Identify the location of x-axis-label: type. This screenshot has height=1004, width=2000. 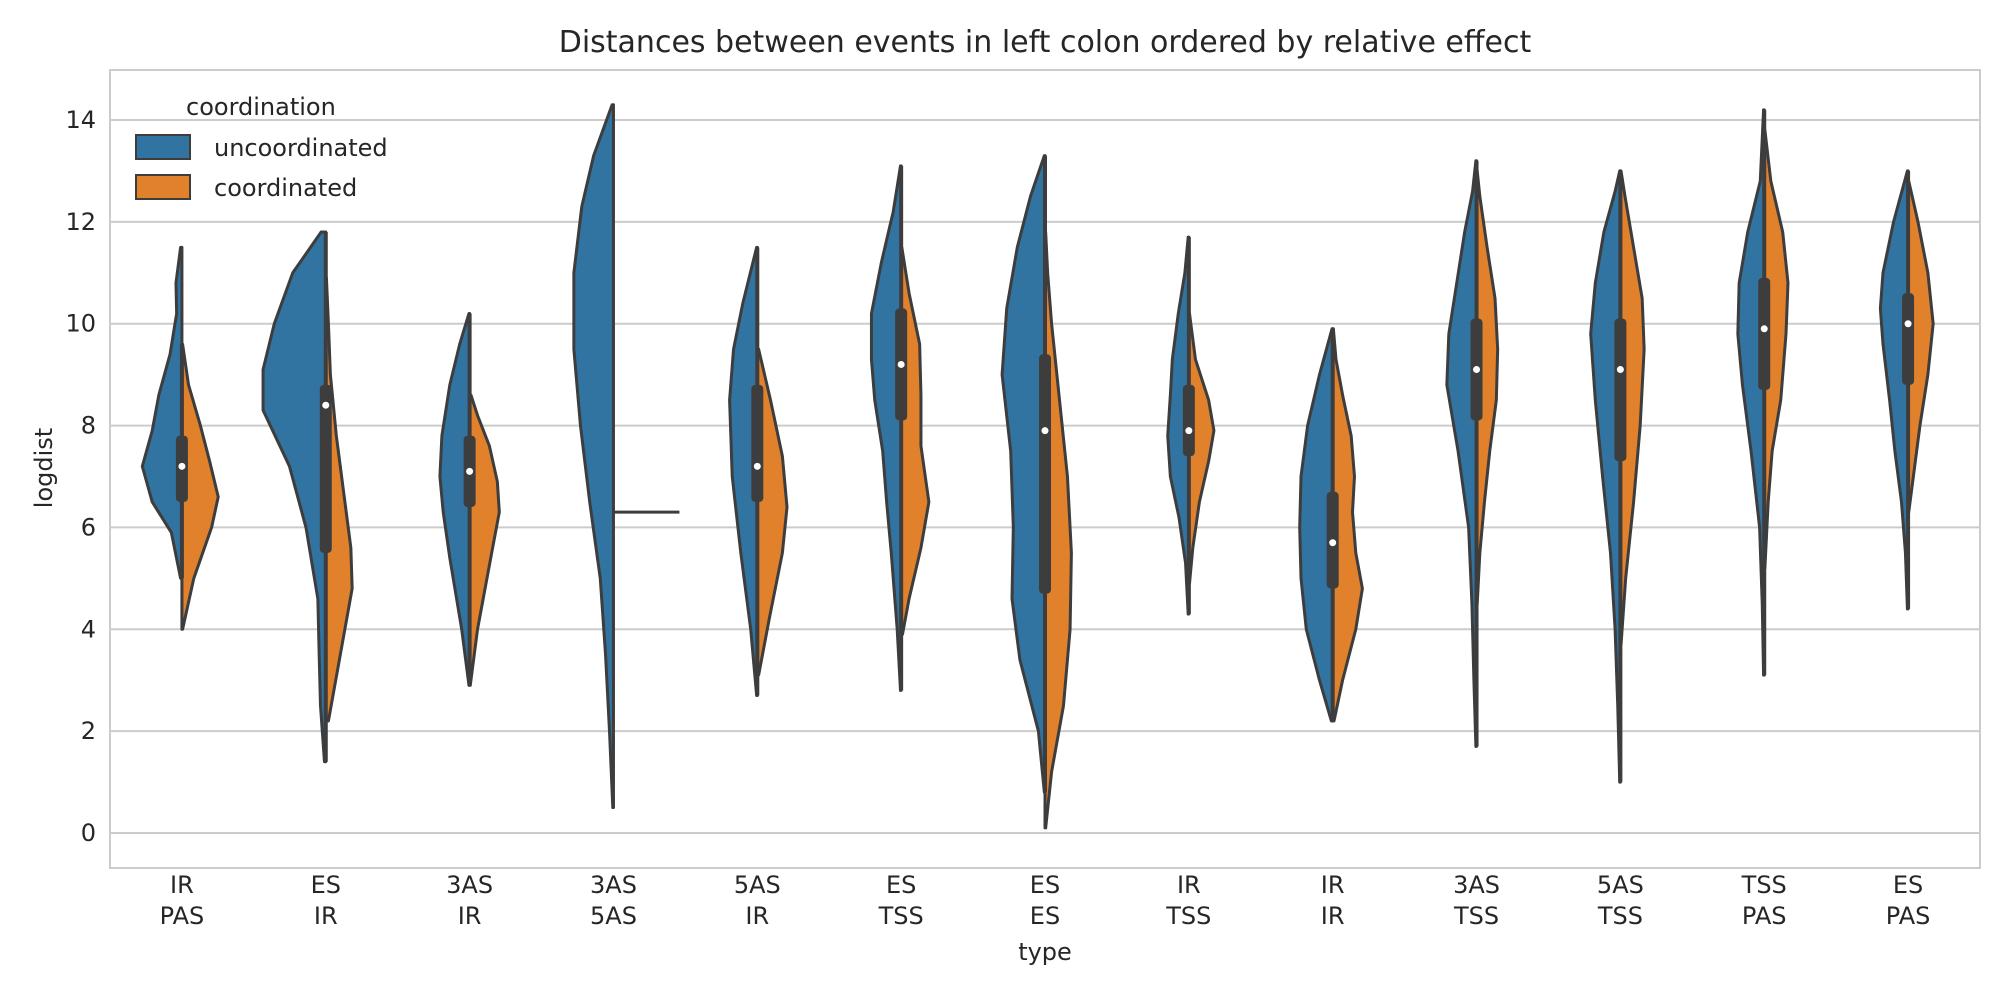
(1045, 952).